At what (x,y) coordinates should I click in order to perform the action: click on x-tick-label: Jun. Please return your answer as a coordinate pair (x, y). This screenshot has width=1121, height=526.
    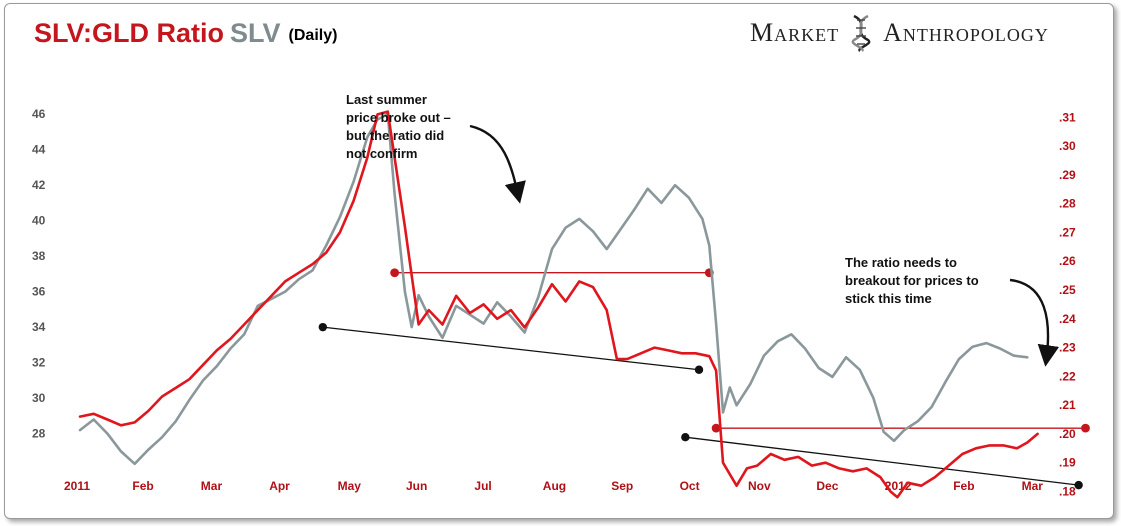
    Looking at the image, I should click on (416, 486).